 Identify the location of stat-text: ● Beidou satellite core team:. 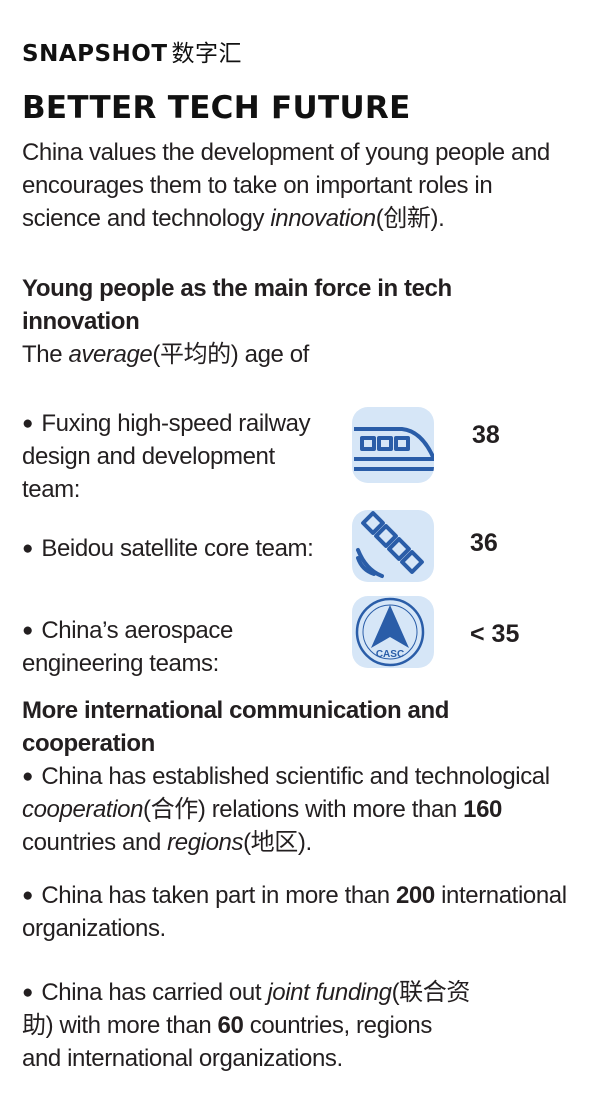
(168, 548).